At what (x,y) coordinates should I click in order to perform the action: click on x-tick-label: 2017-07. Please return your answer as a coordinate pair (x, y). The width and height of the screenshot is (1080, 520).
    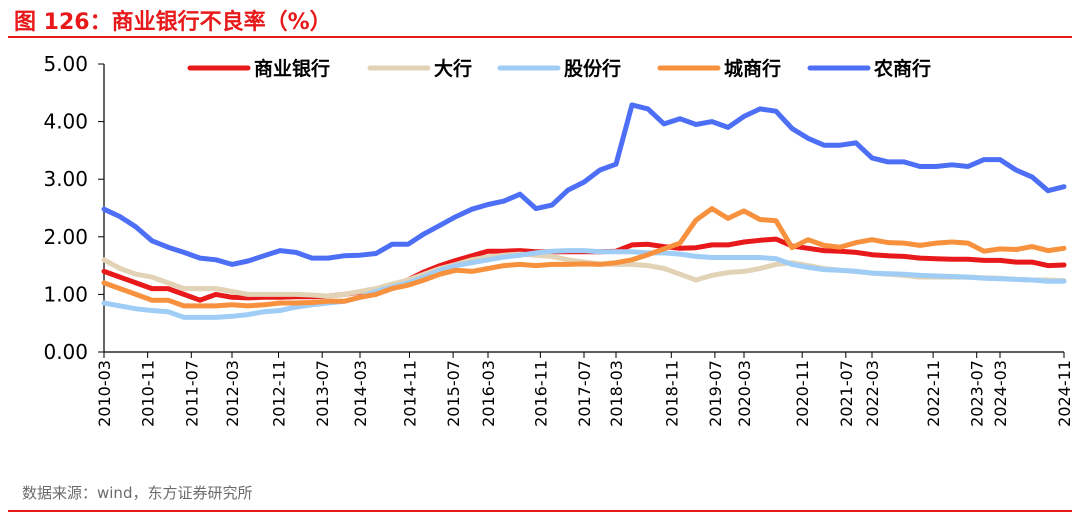
    Looking at the image, I should click on (584, 393).